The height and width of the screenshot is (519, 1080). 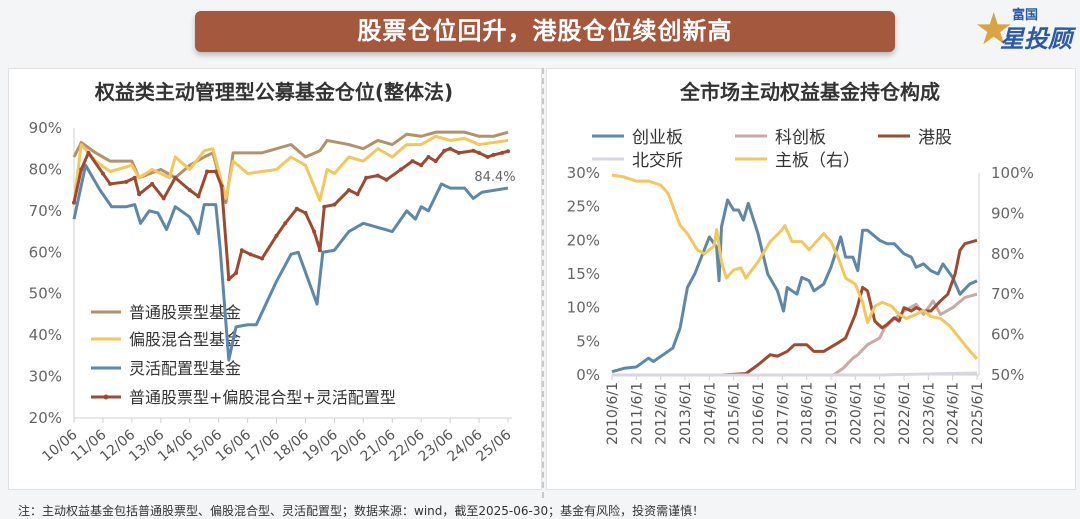 What do you see at coordinates (735, 413) in the screenshot?
I see `x-tick-label: 2015/6/1` at bounding box center [735, 413].